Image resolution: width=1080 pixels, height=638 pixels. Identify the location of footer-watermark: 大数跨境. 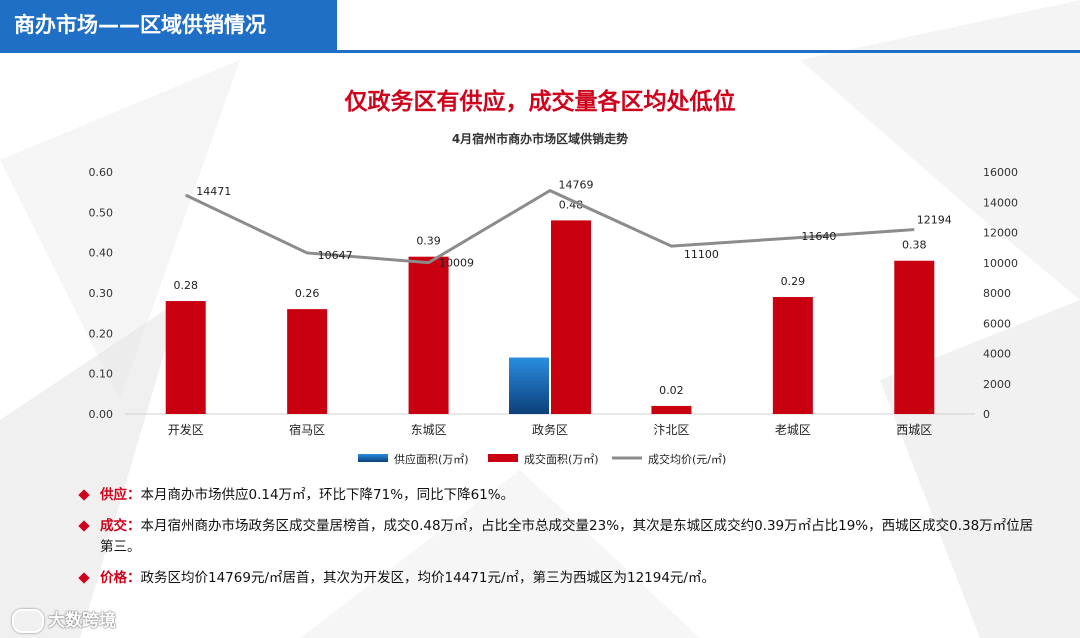
(64, 619).